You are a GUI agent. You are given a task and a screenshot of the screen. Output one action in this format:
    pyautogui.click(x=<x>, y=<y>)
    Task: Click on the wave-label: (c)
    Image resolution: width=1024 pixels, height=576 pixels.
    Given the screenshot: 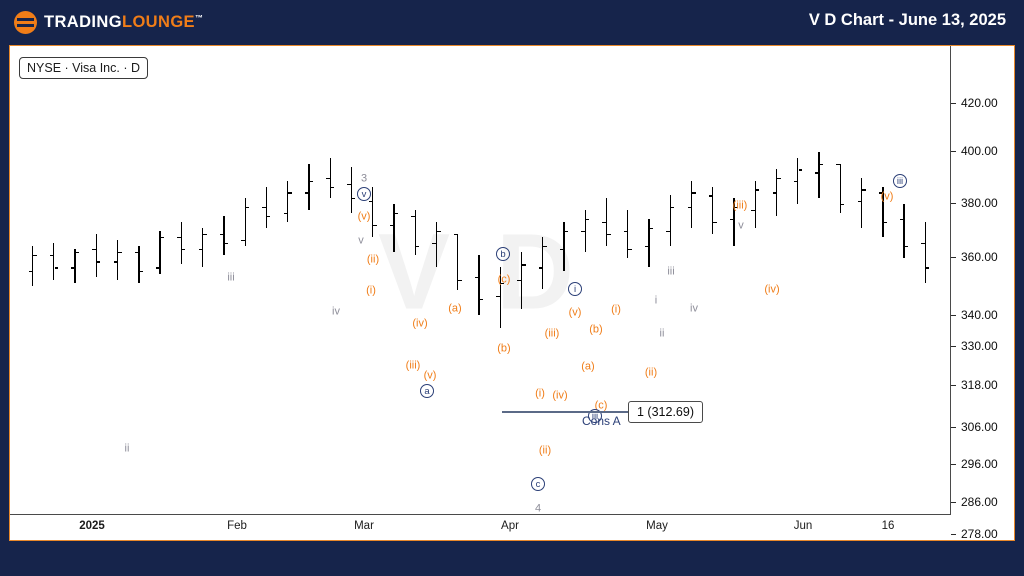 What is the action you would take?
    pyautogui.click(x=504, y=279)
    